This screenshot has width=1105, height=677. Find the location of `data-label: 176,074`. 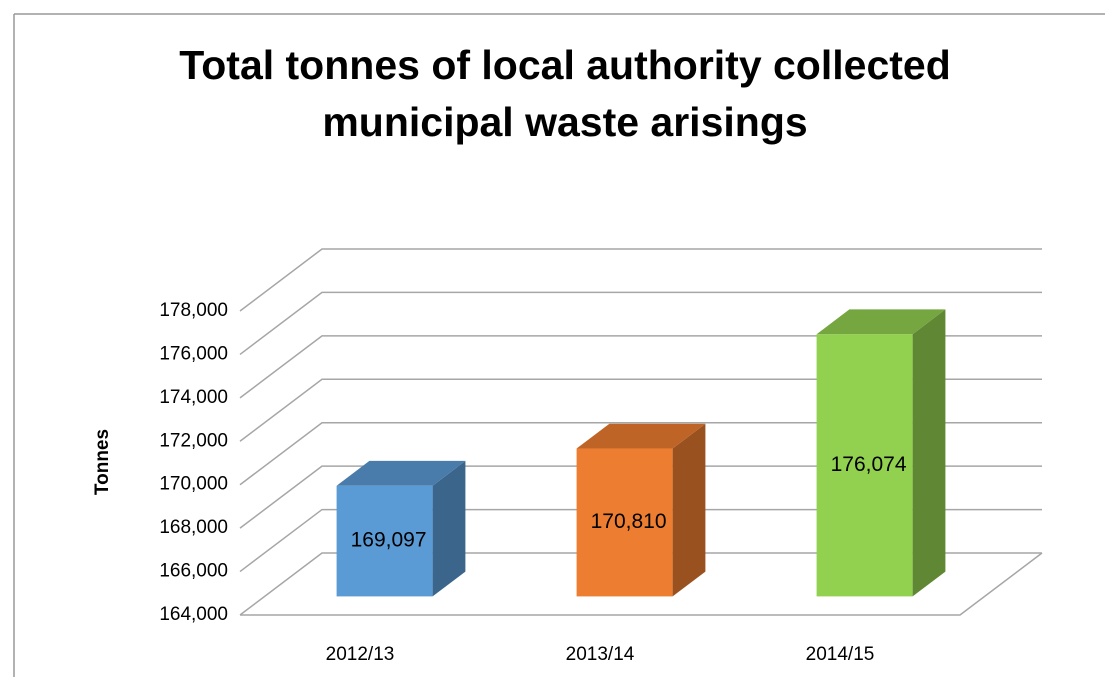

data-label: 176,074 is located at coordinates (869, 464).